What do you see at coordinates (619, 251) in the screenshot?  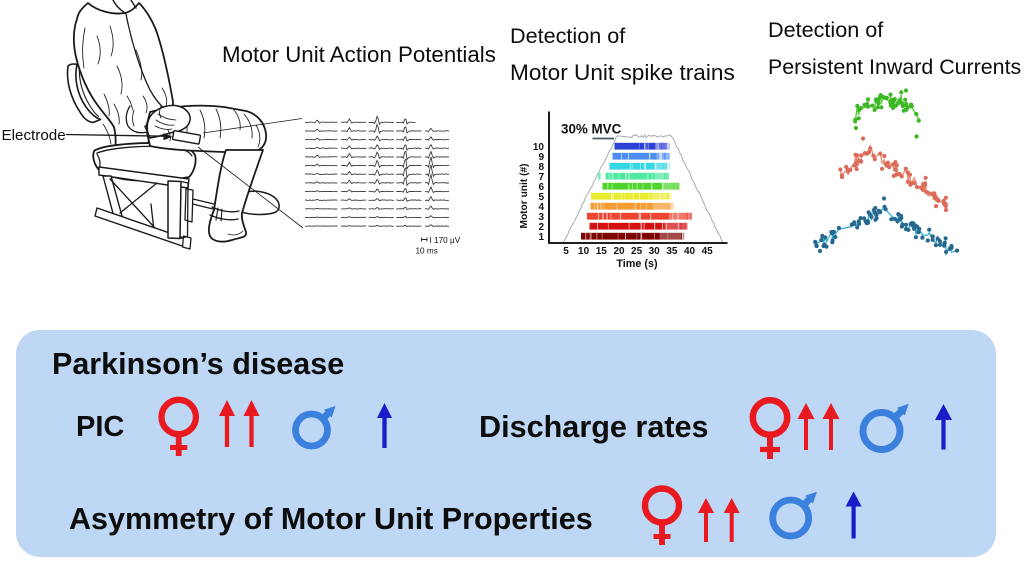 I see `svg-text: 20` at bounding box center [619, 251].